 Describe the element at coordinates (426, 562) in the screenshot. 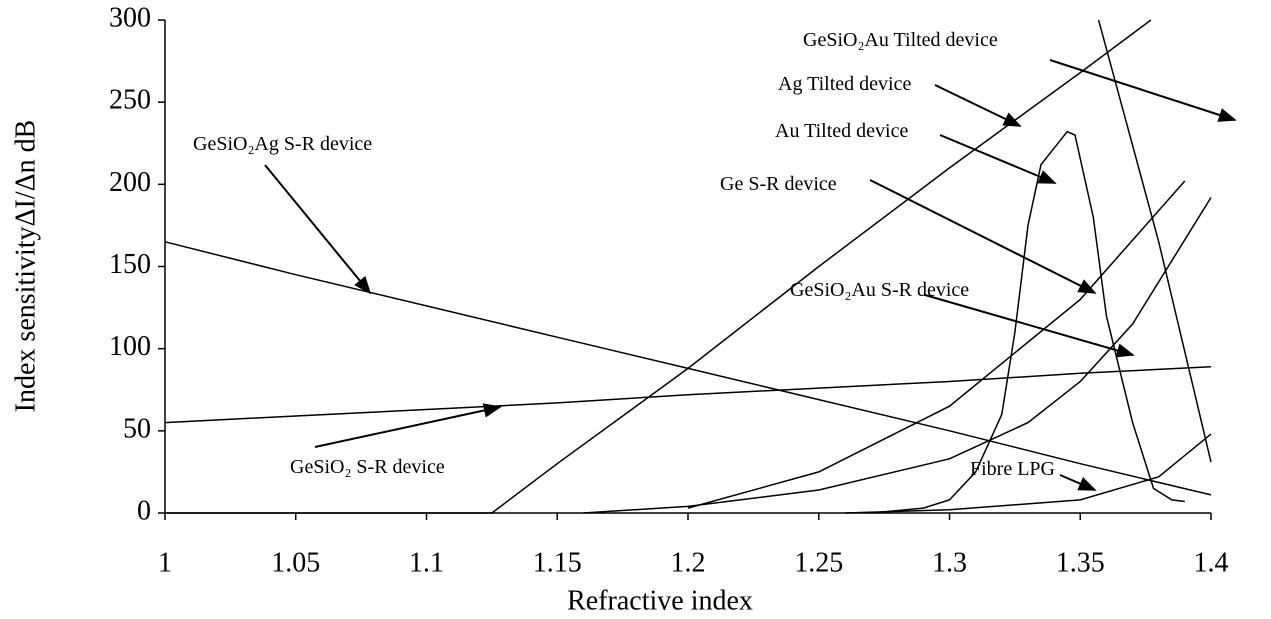

I see `x-tick-label: 1.1` at that location.